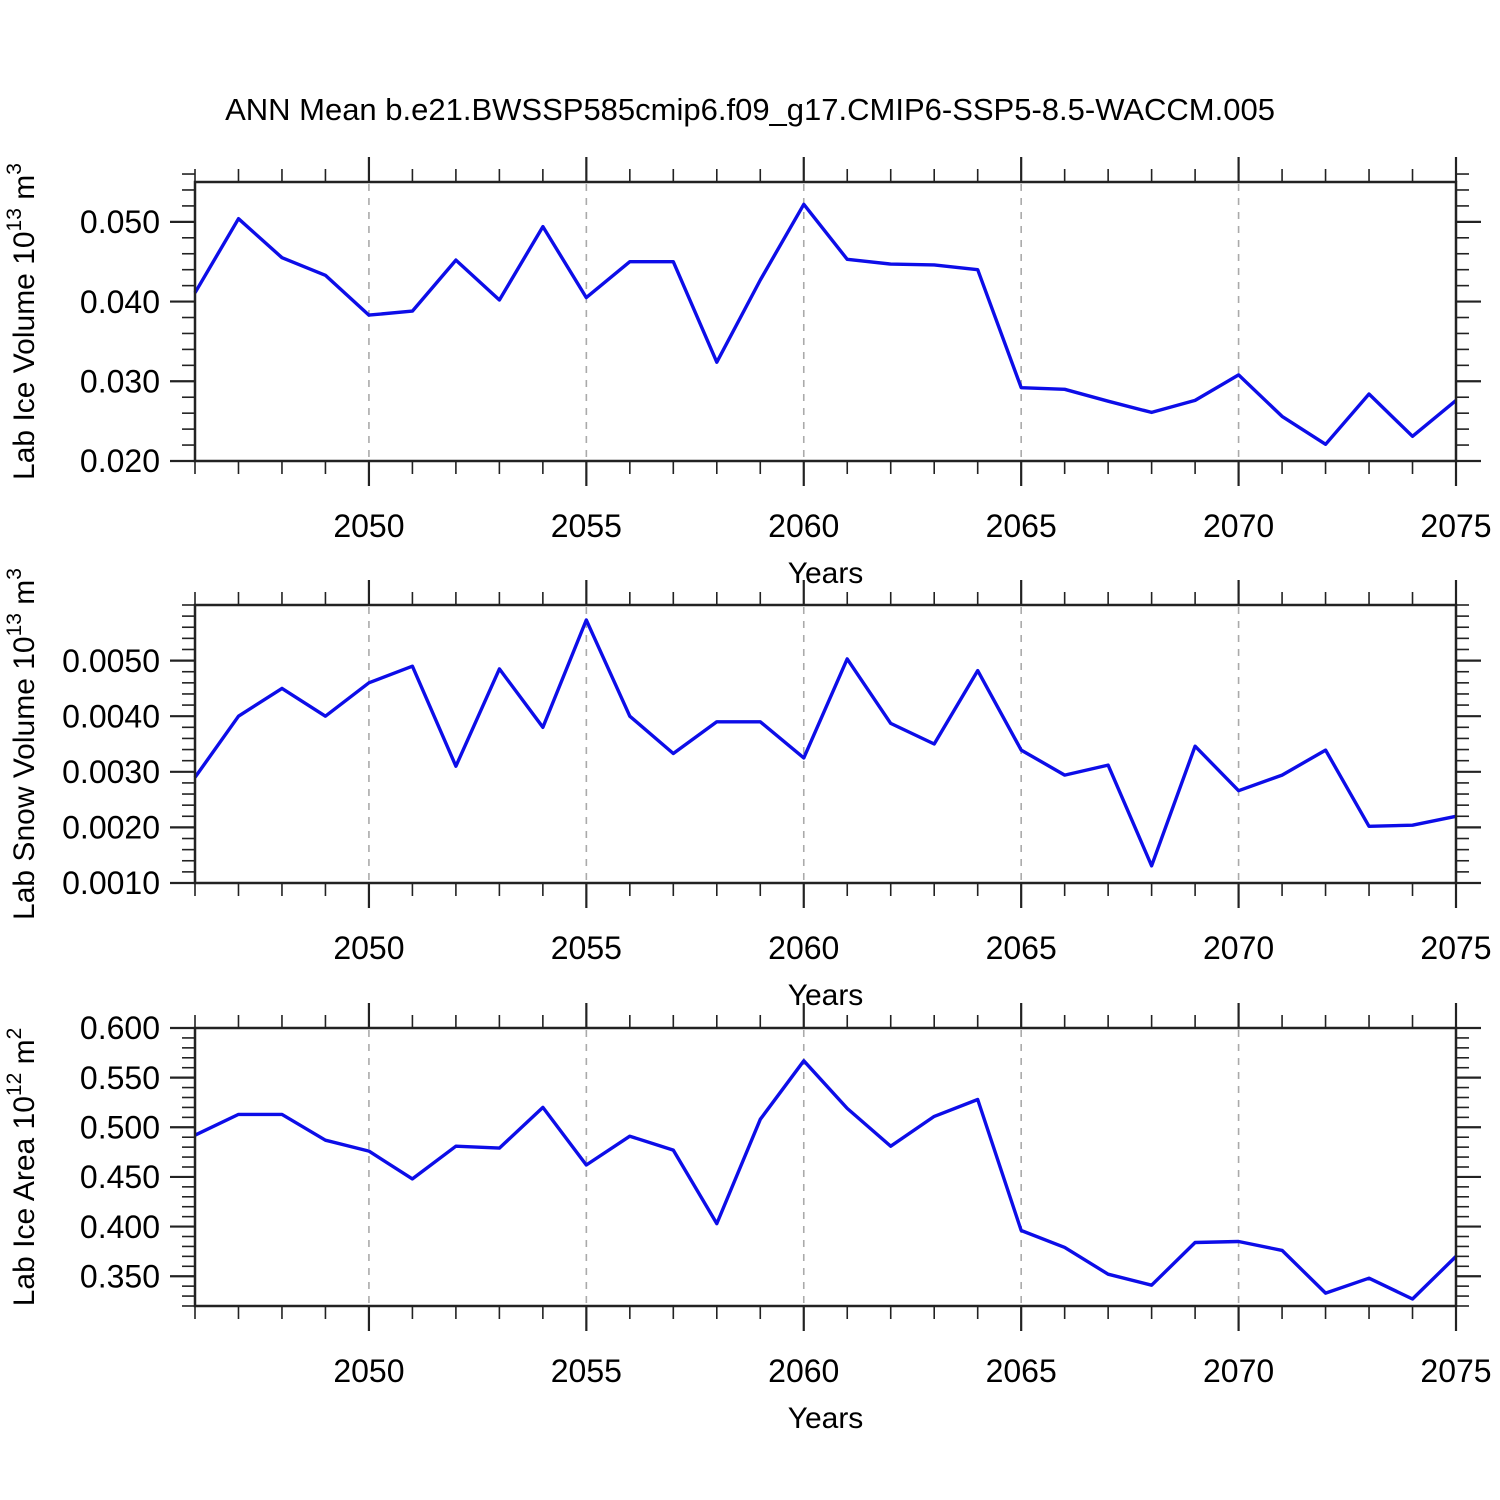 The height and width of the screenshot is (1500, 1500). Describe the element at coordinates (22, 744) in the screenshot. I see `y-axis-title: Lab Snow Volume 1013 m3` at that location.